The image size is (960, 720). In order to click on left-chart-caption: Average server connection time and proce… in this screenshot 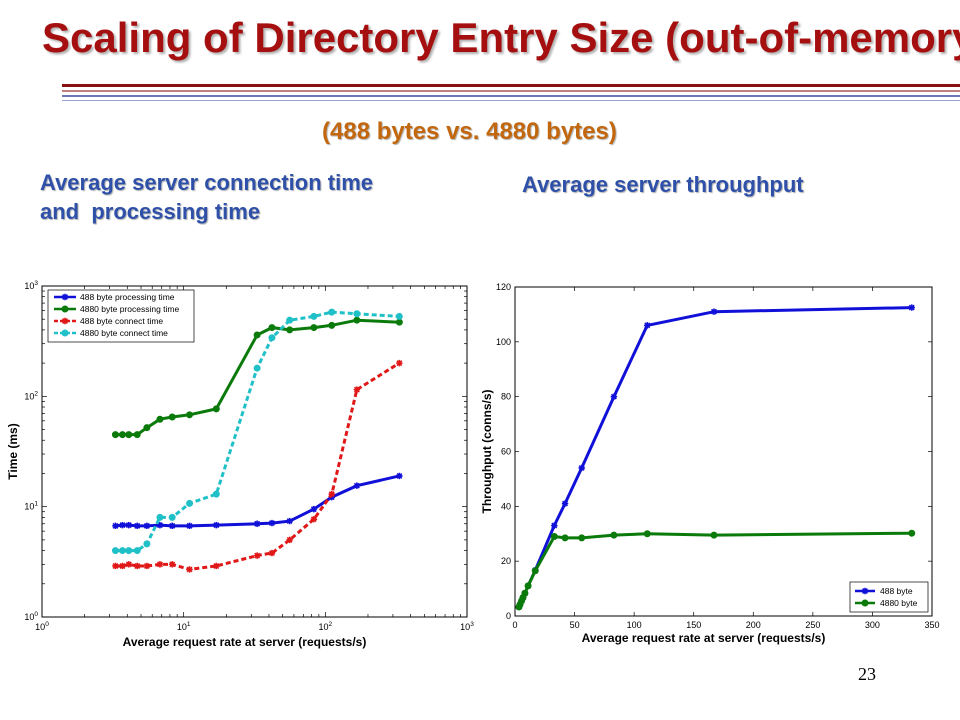, I will do `click(206, 197)`.